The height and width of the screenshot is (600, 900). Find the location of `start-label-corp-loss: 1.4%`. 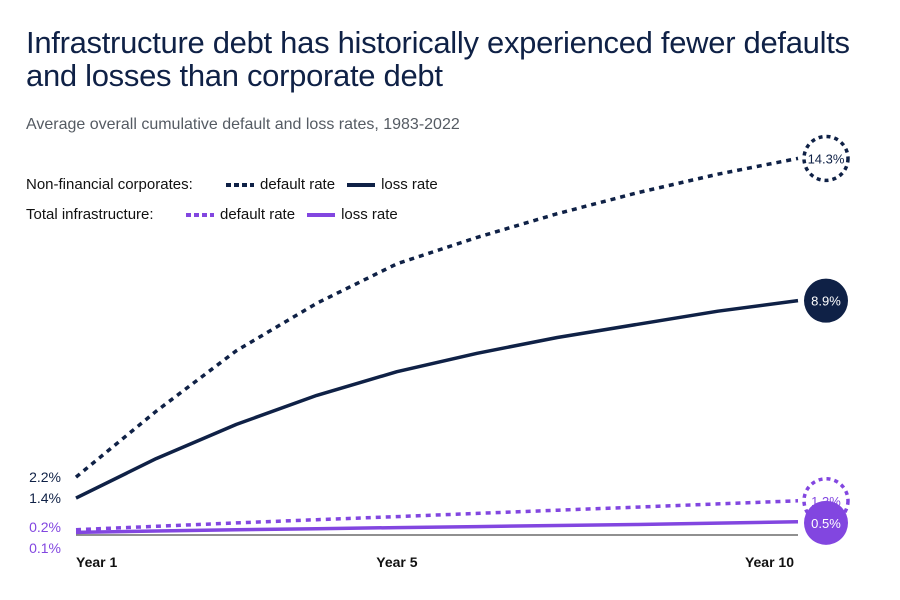

start-label-corp-loss: 1.4% is located at coordinates (45, 498).